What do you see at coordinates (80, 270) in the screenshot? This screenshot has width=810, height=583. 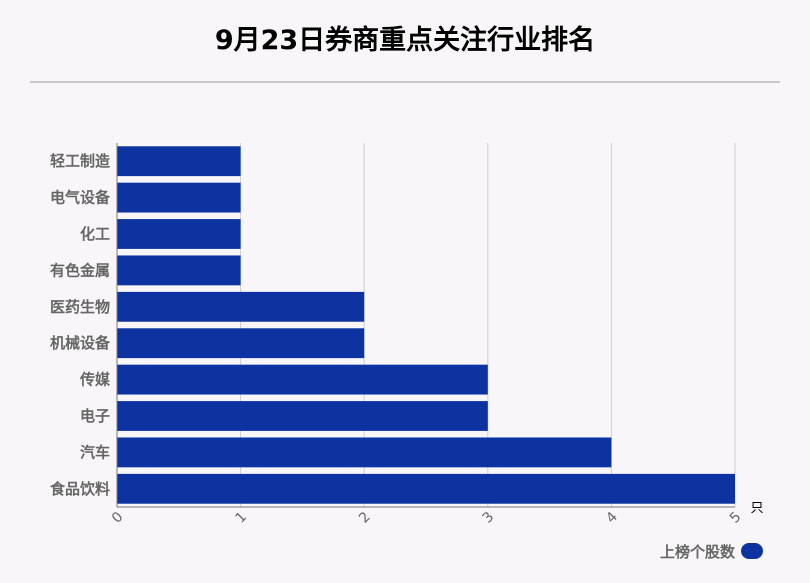 I see `category-label: 有色金属` at bounding box center [80, 270].